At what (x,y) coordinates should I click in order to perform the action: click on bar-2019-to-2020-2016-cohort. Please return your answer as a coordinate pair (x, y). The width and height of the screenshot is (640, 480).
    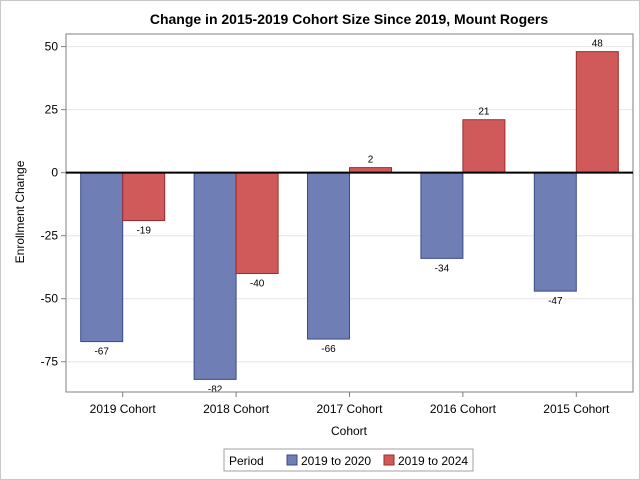
    Looking at the image, I should click on (442, 215).